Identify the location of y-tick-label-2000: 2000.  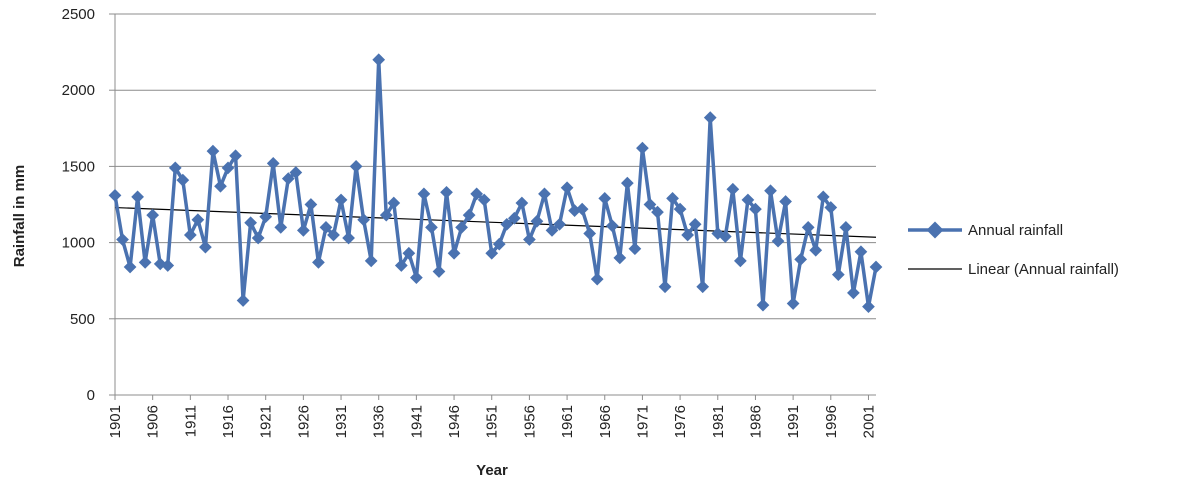
(78, 90).